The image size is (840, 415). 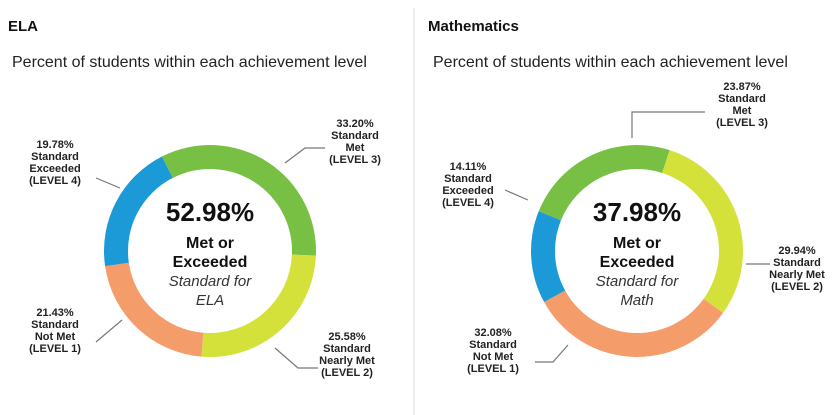 What do you see at coordinates (210, 300) in the screenshot?
I see `center-text: ELA` at bounding box center [210, 300].